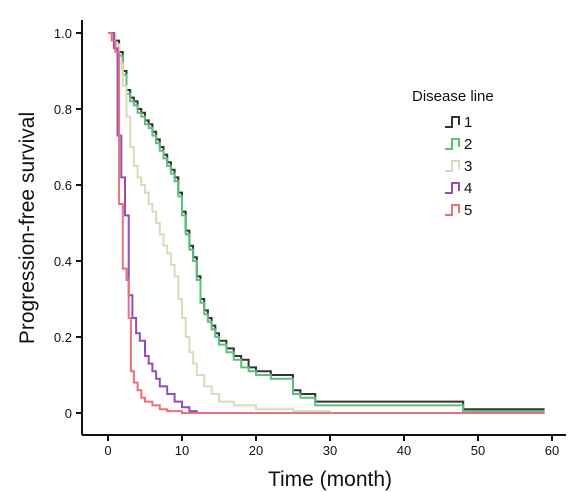  I want to click on x-tick-label: 10, so click(182, 450).